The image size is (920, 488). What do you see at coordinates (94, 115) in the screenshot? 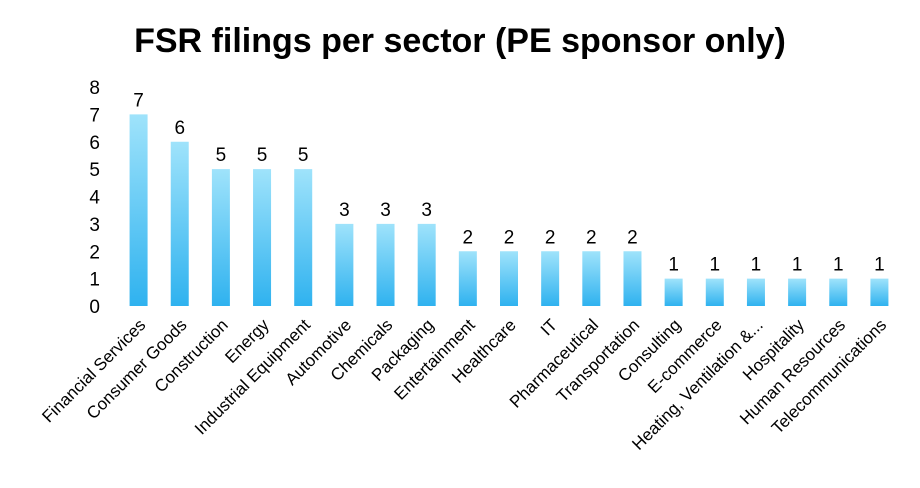
I see `y-tick-label: 7` at bounding box center [94, 115].